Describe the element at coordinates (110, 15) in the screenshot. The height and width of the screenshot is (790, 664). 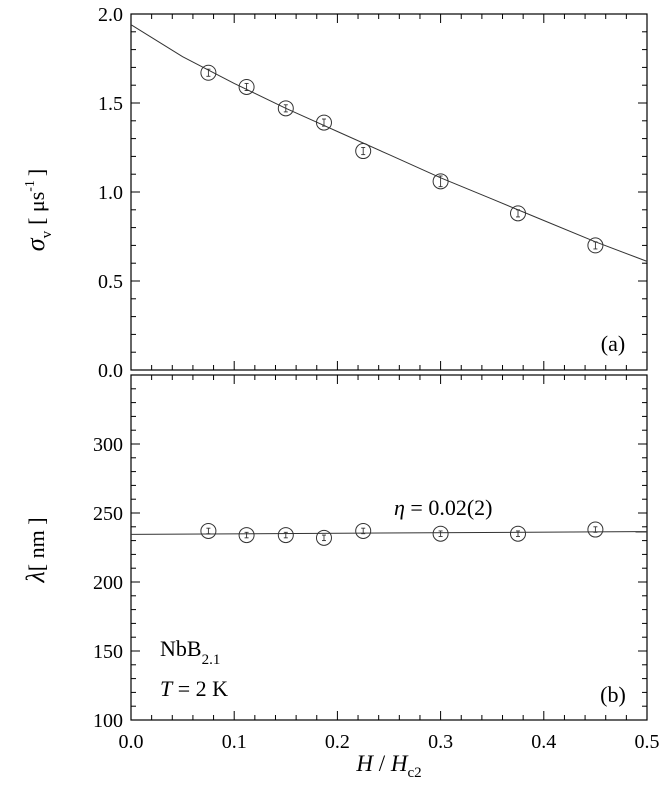
I see `y-tick-label-a: 2.0` at that location.